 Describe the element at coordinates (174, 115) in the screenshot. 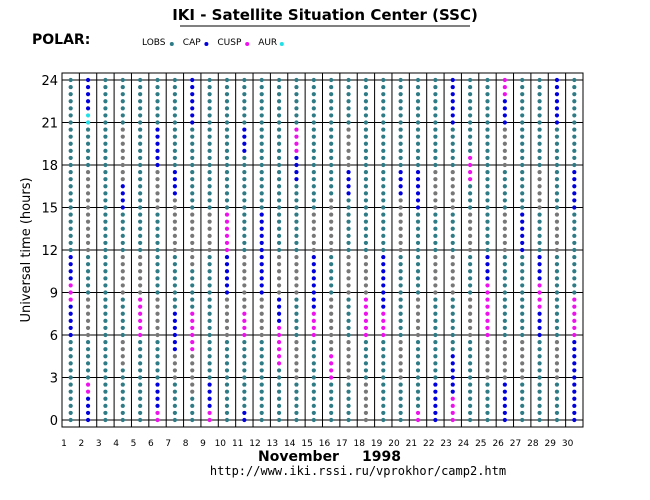

I see `point-day7-lobs` at that location.